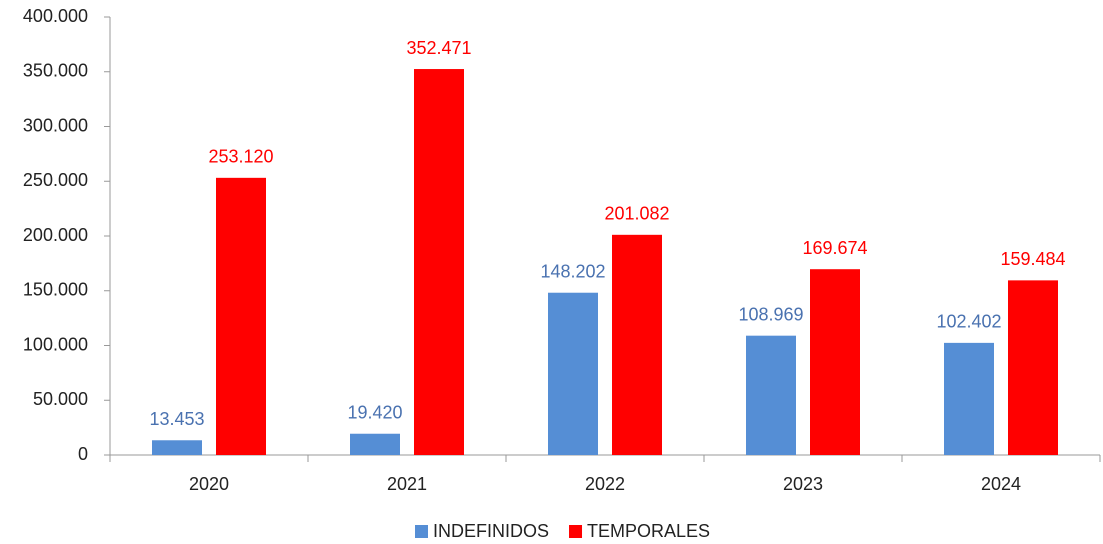 This screenshot has height=544, width=1103. Describe the element at coordinates (176, 419) in the screenshot. I see `data-label: 13.453` at that location.